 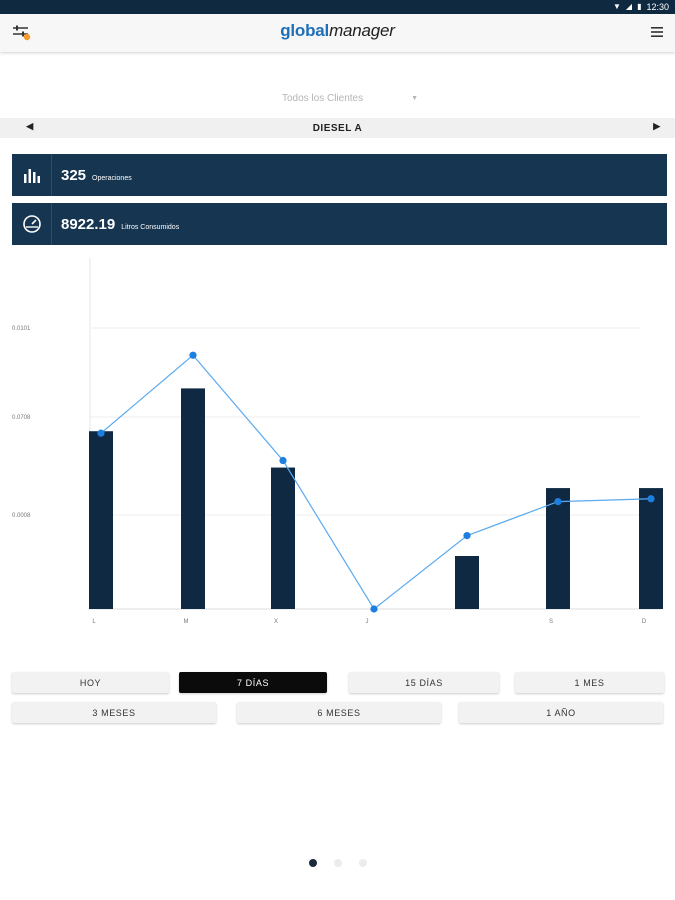 What do you see at coordinates (644, 622) in the screenshot?
I see `x-tick-label: D` at bounding box center [644, 622].